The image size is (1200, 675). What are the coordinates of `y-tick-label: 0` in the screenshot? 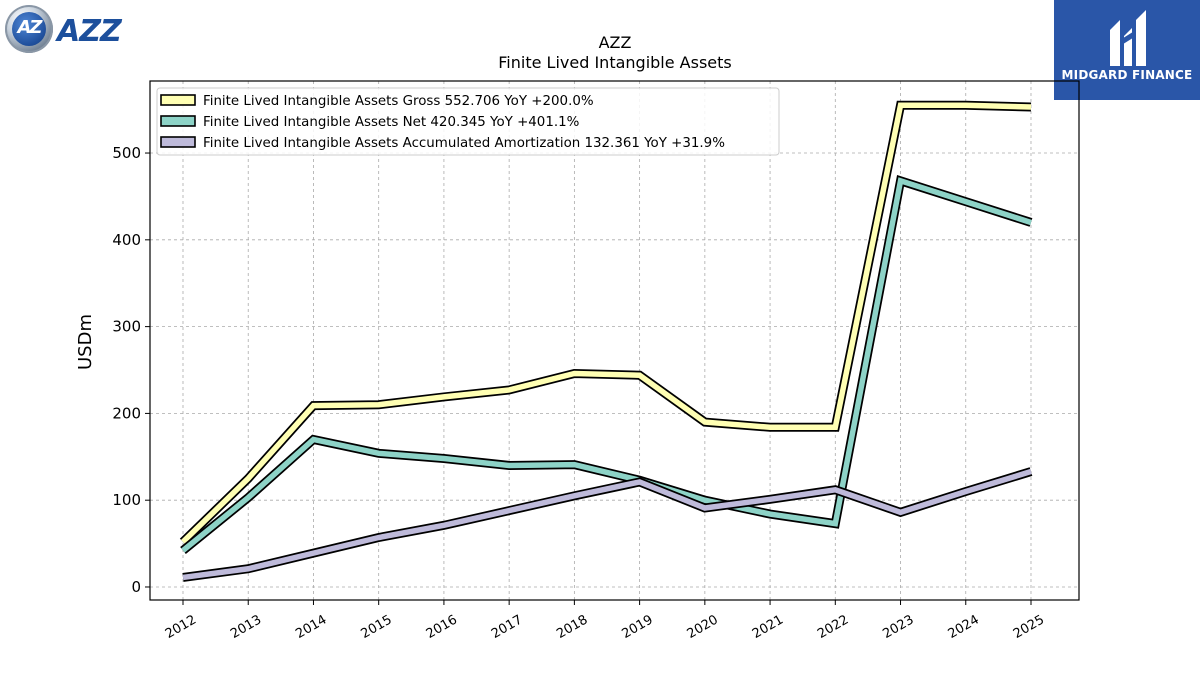 It's located at (136, 587).